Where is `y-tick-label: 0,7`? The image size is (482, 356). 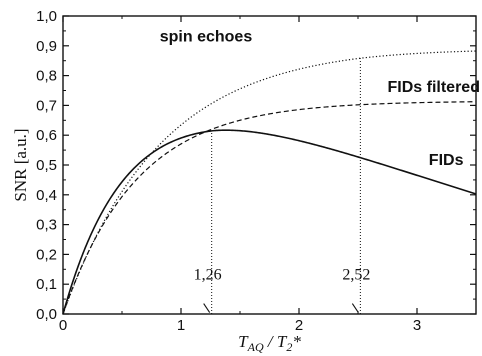
y-tick-label: 0,7 is located at coordinates (46, 105).